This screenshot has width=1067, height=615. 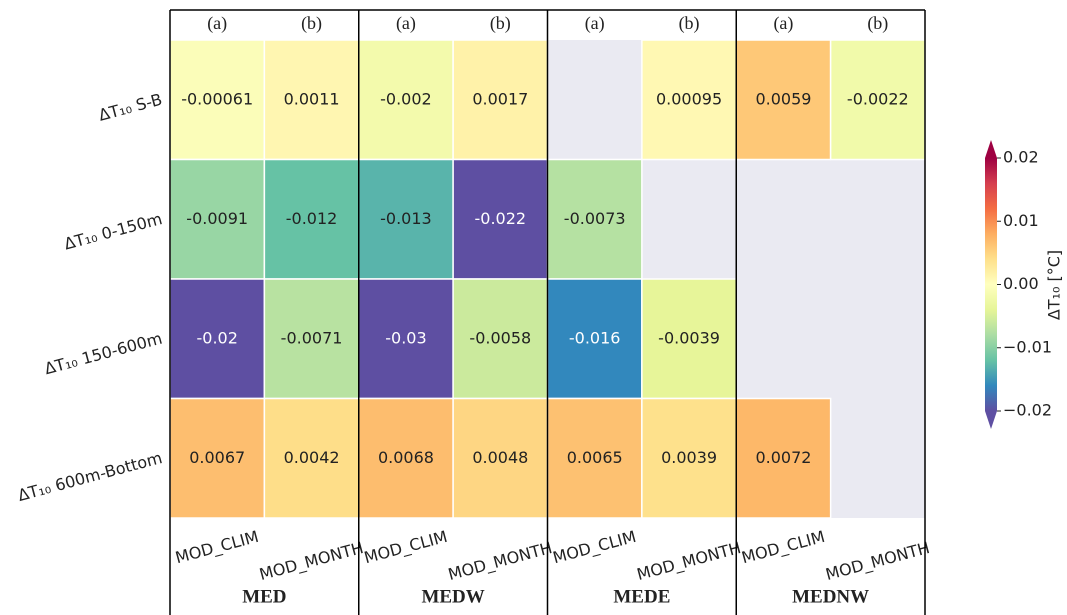 I want to click on cell-value: -0.03, so click(x=405, y=337).